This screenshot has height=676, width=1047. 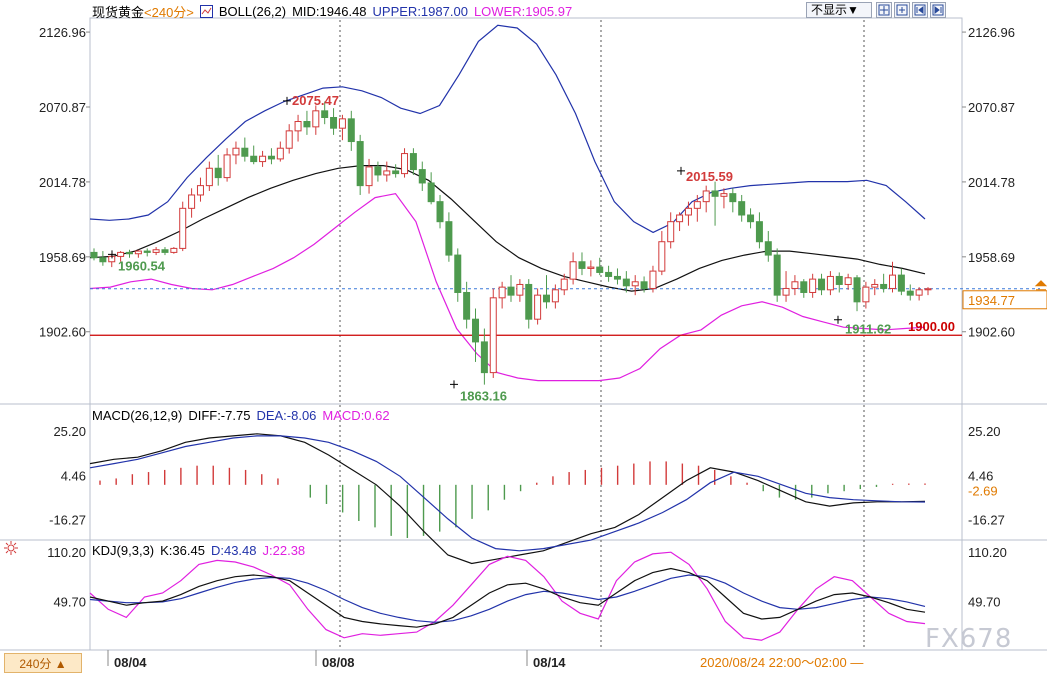 I want to click on zoom-in-icon, so click(x=884, y=10).